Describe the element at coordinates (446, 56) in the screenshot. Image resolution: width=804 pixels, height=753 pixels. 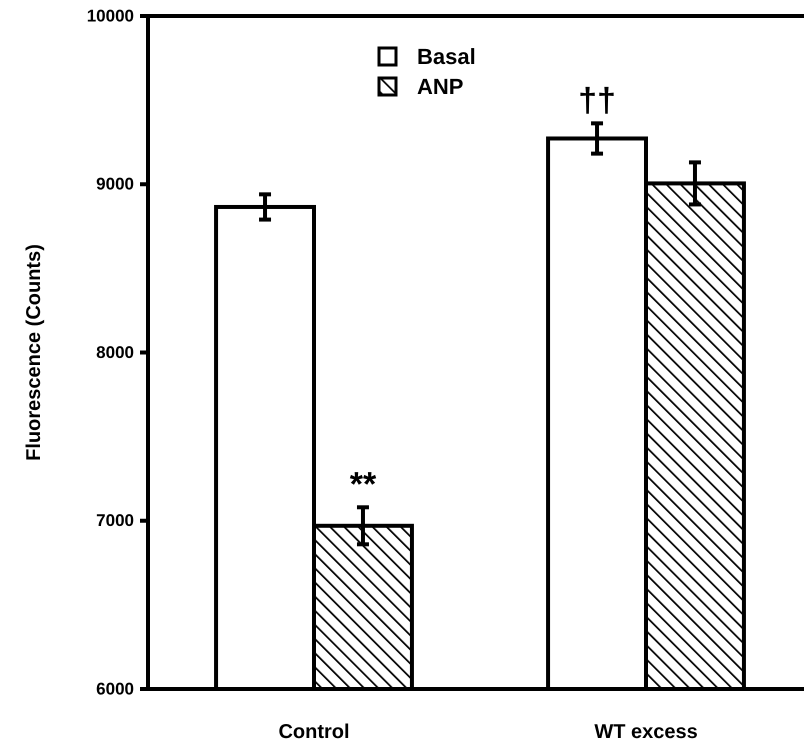
I see `legend-label: Basal` at that location.